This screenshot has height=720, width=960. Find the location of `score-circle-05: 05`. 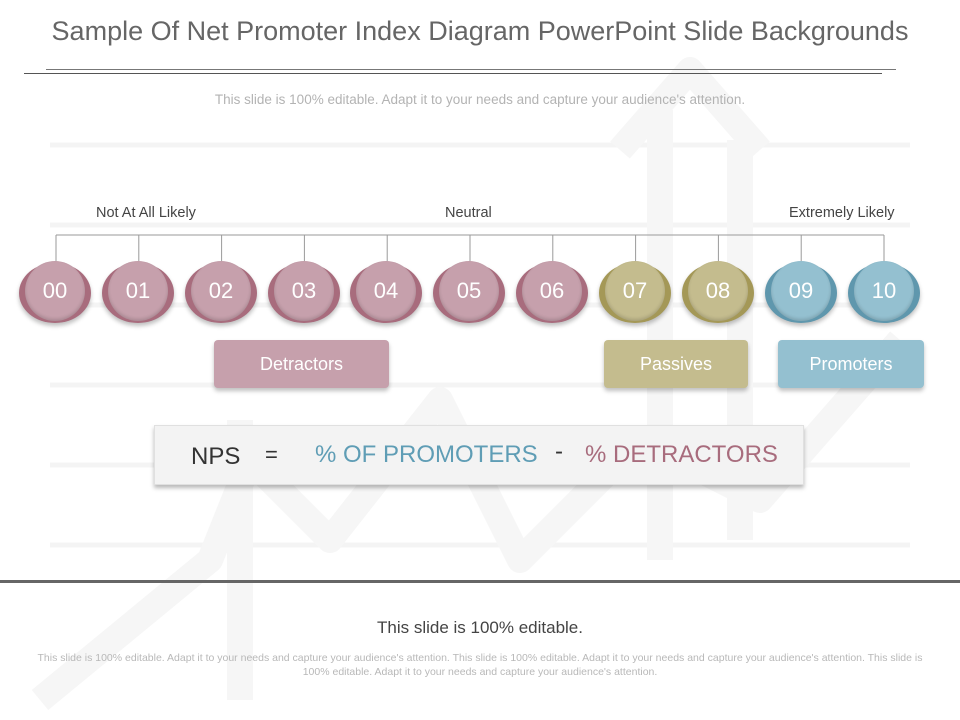

score-circle-05: 05 is located at coordinates (469, 293).